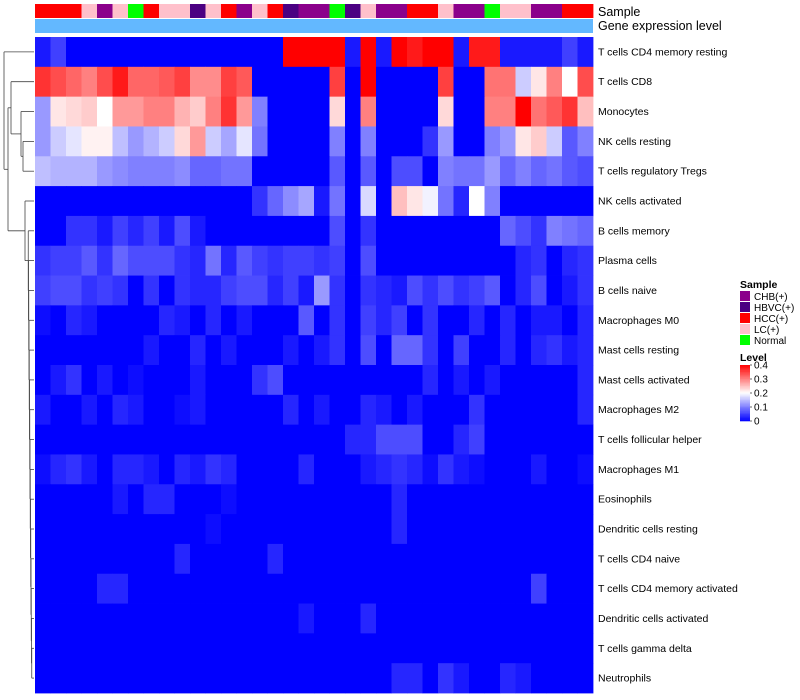  What do you see at coordinates (623, 112) in the screenshot?
I see `row-label: Monocytes` at bounding box center [623, 112].